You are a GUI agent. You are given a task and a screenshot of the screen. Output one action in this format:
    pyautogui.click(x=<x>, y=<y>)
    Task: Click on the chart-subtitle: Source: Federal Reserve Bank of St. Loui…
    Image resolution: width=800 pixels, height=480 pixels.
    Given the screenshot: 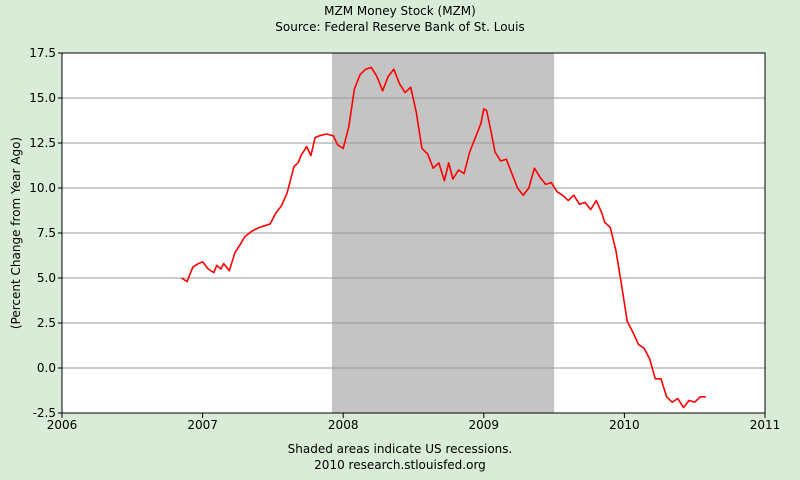 What is the action you would take?
    pyautogui.click(x=400, y=27)
    